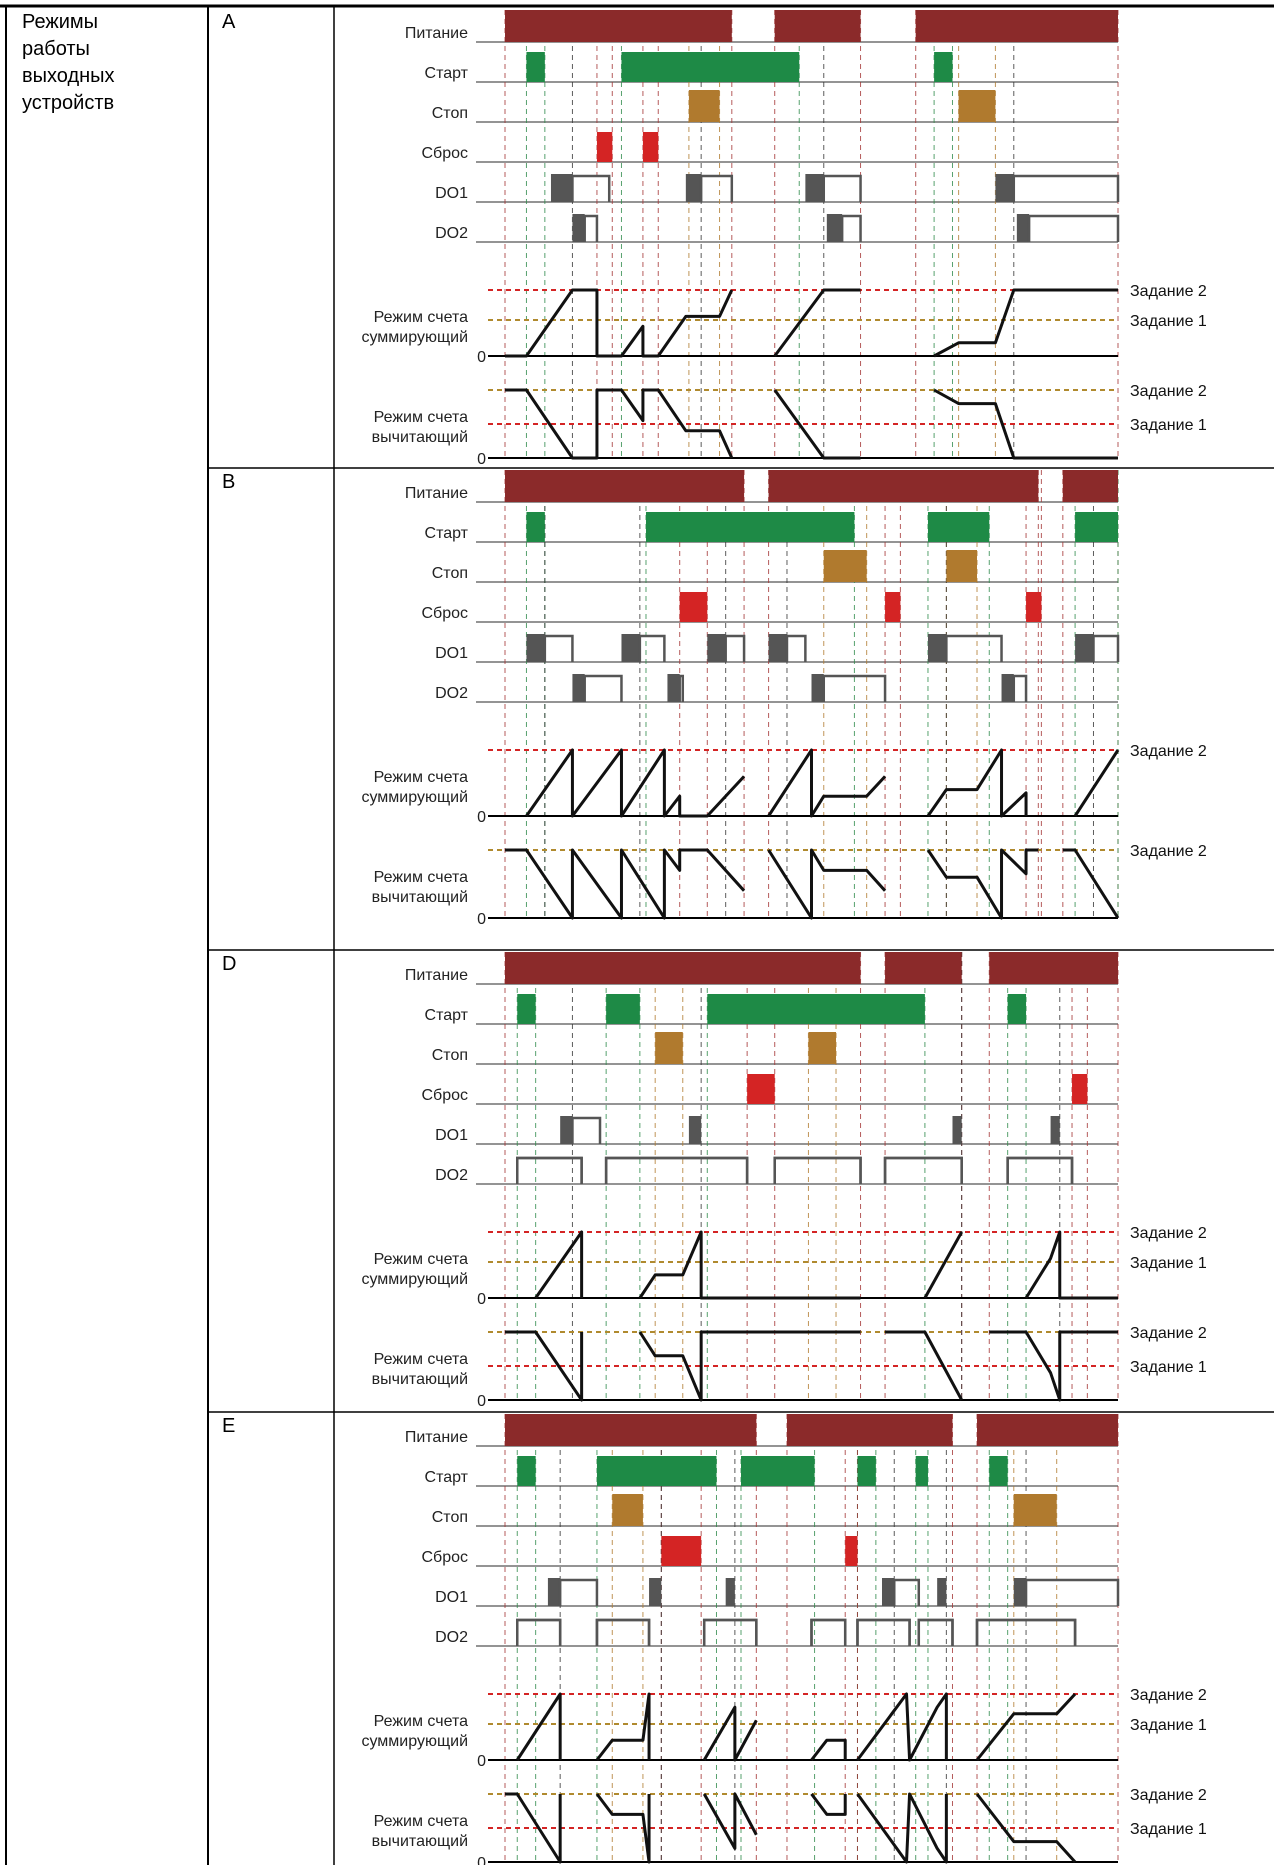  I want to click on row-heading-line: выходных, so click(68, 76).